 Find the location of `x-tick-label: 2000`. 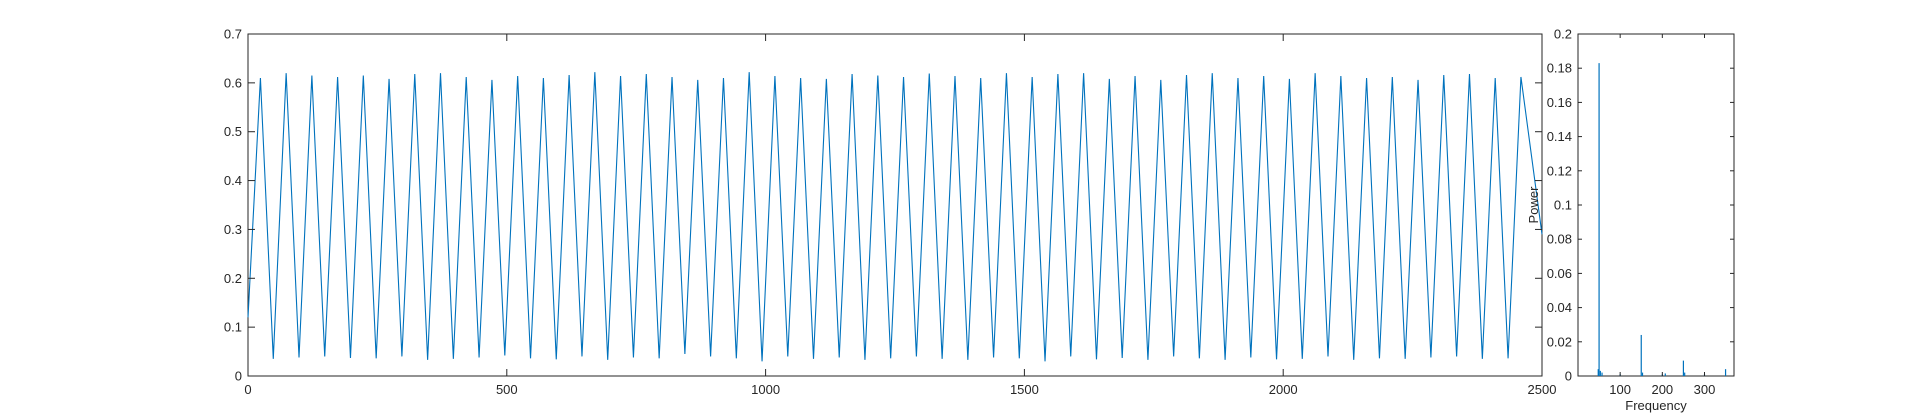

x-tick-label: 2000 is located at coordinates (1283, 389).